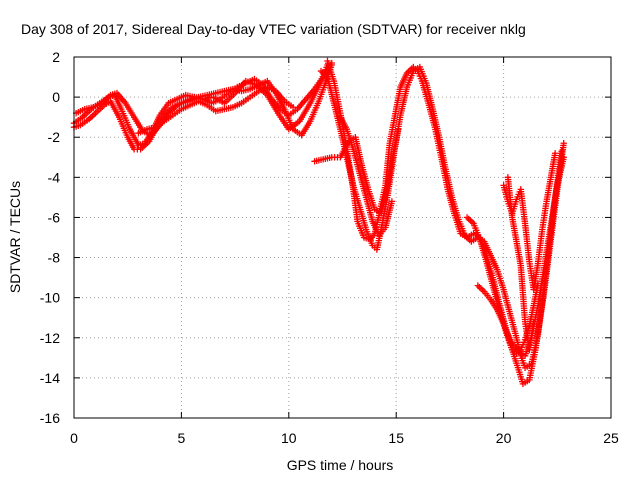 This screenshot has width=640, height=480. Describe the element at coordinates (396, 438) in the screenshot. I see `x-tick-label: 15` at that location.